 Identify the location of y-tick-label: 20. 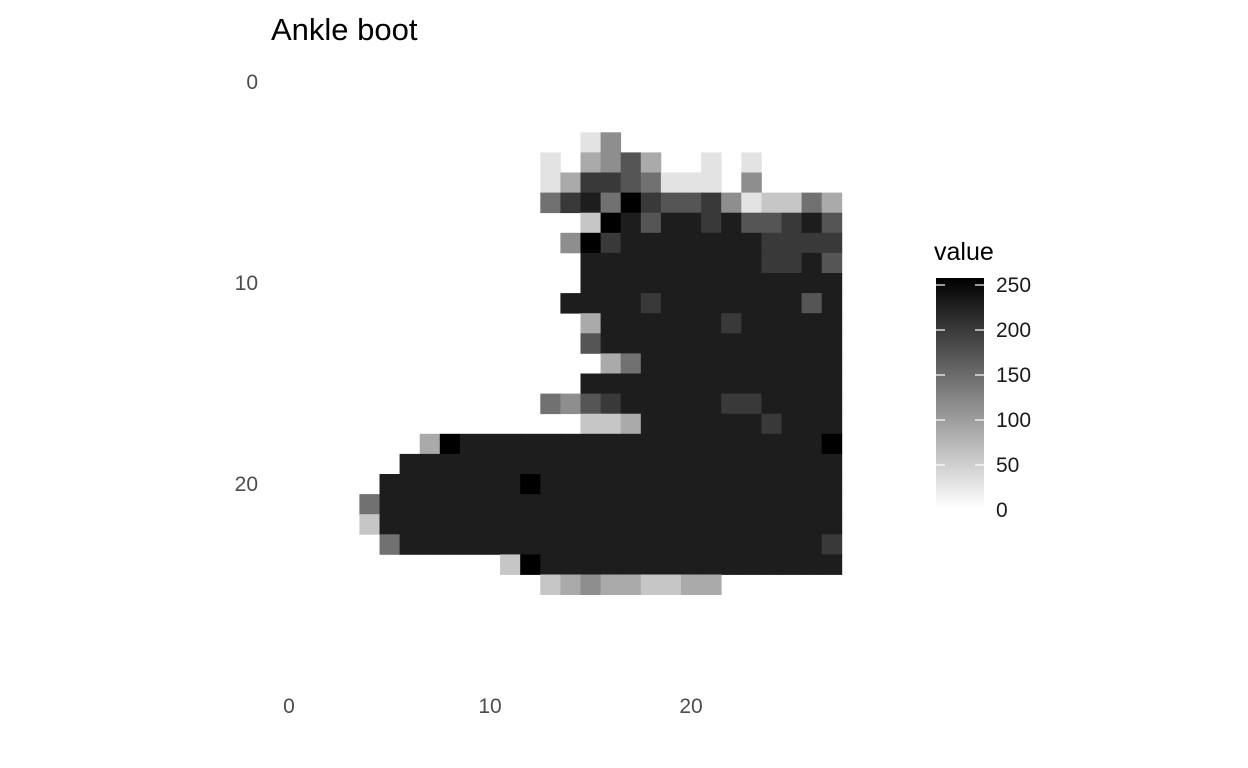
(246, 484).